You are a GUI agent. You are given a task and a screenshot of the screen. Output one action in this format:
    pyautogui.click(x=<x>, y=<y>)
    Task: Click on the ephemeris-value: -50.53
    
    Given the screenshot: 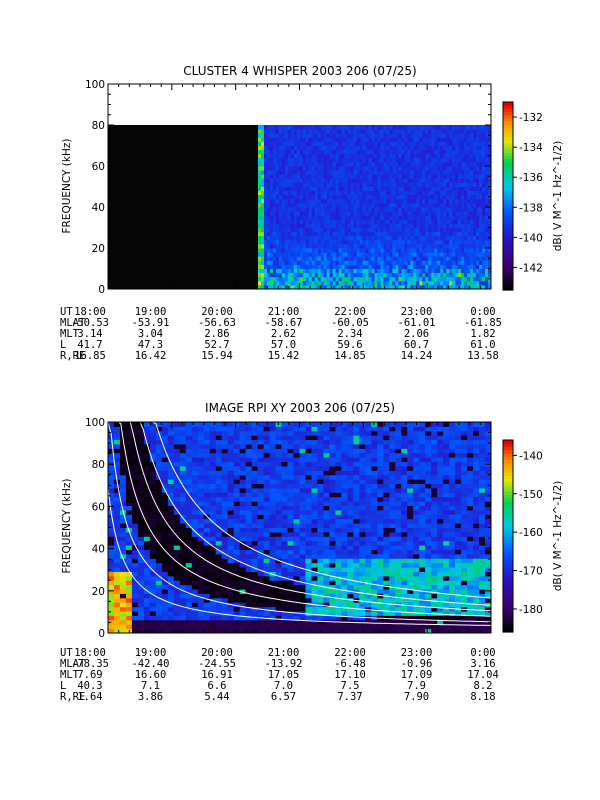 What is the action you would take?
    pyautogui.click(x=90, y=323)
    